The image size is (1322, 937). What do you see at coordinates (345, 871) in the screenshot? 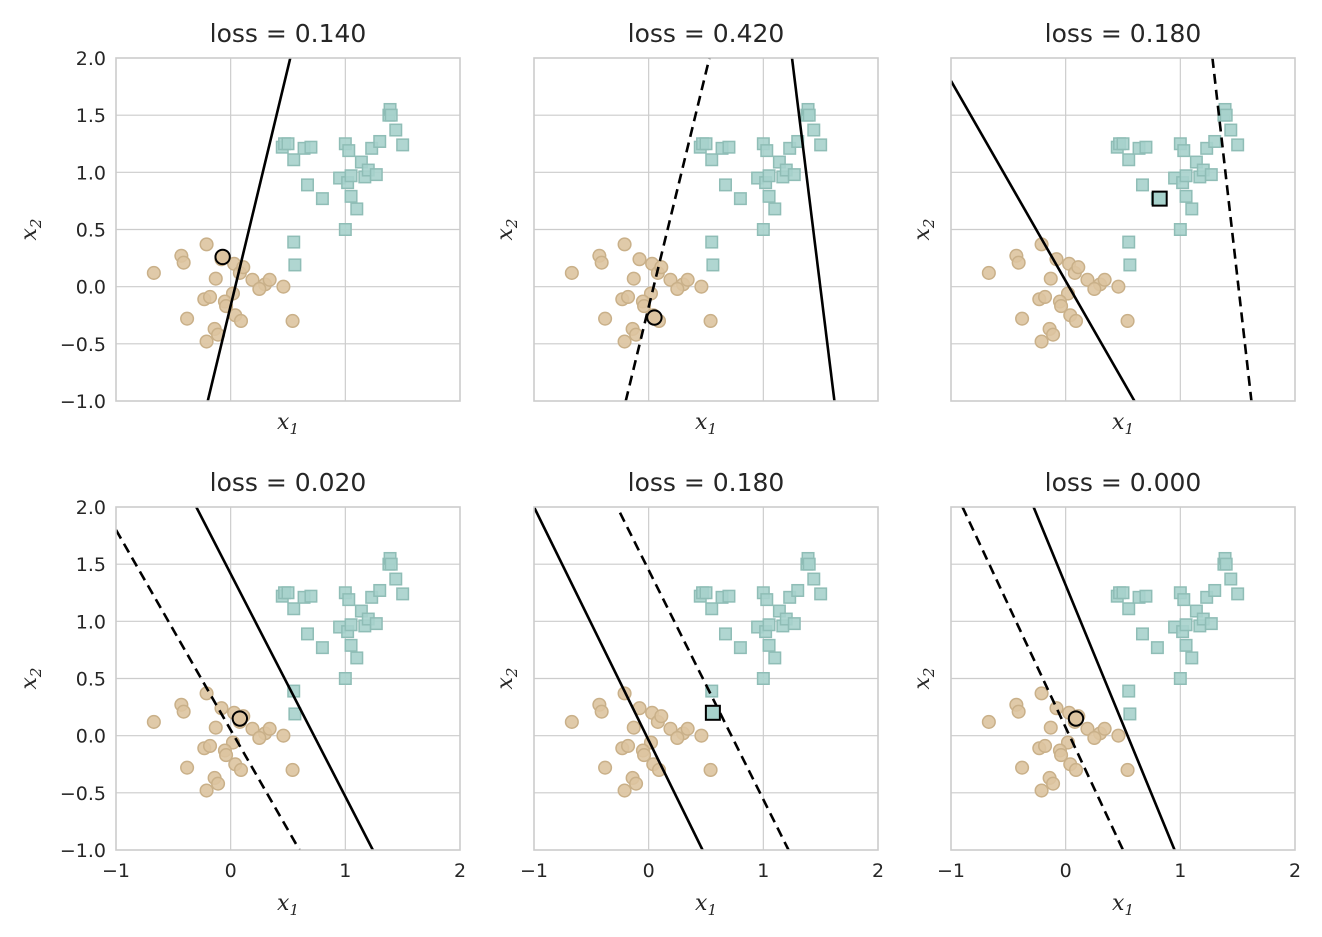
I see `x-tick-label: 1` at bounding box center [345, 871].